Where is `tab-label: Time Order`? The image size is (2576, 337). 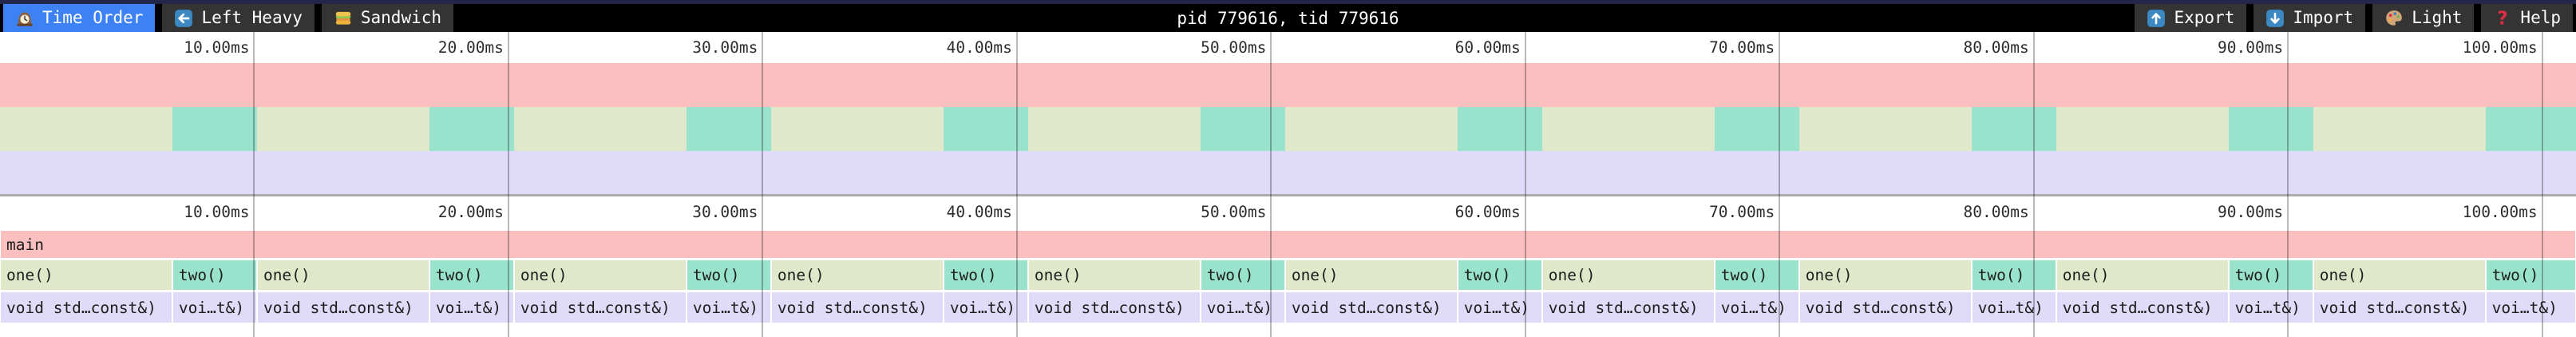
tab-label: Time Order is located at coordinates (93, 17).